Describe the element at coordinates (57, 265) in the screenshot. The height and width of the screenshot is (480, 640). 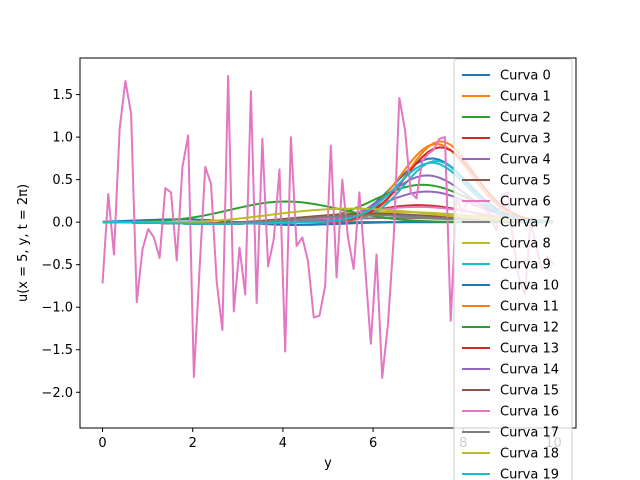
I see `y-tick-label: −0.5` at that location.